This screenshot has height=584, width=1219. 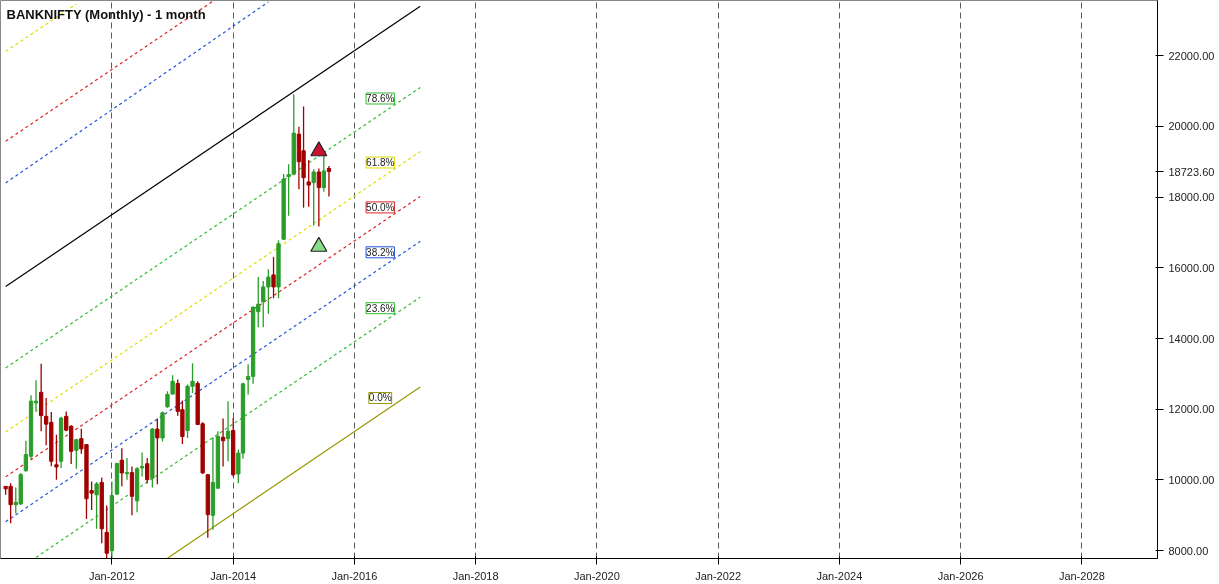 I want to click on x-tick-label: Jan-2024, so click(x=839, y=575).